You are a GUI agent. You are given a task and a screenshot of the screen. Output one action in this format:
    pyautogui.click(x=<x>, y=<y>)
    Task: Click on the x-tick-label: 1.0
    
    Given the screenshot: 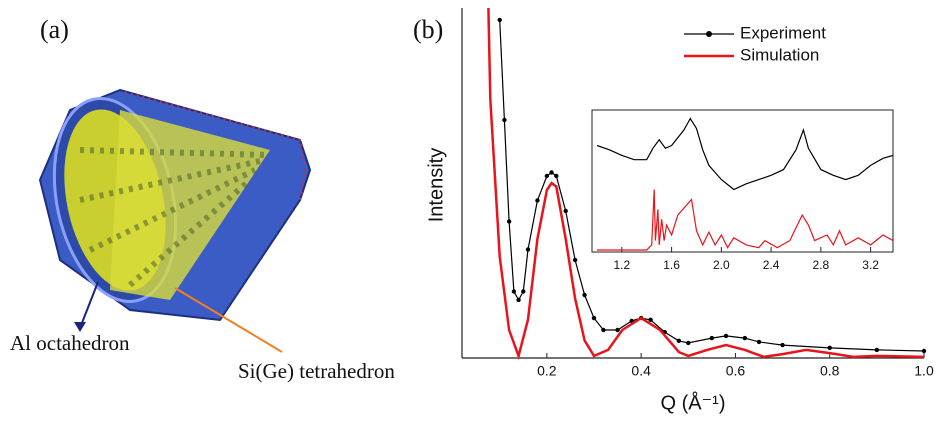 What is the action you would take?
    pyautogui.click(x=924, y=371)
    